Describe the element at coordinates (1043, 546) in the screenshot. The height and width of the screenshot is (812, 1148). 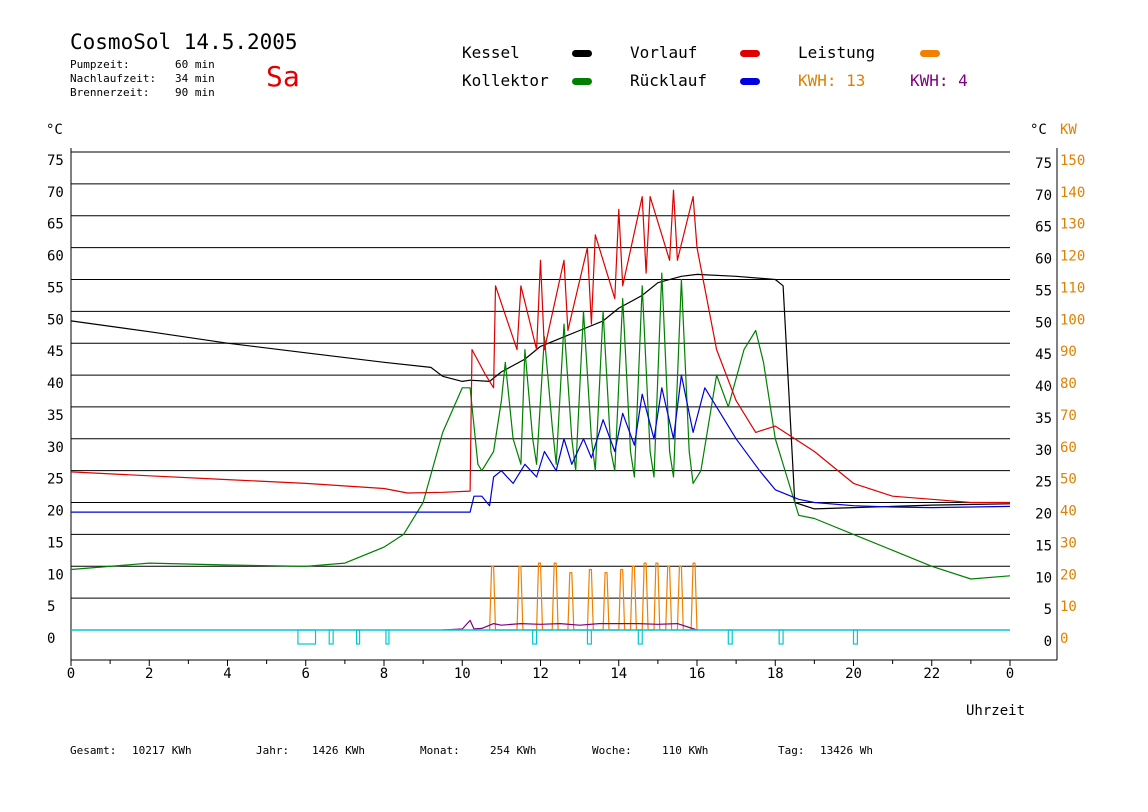
I see `y-tick-right-temp-15: 15` at that location.